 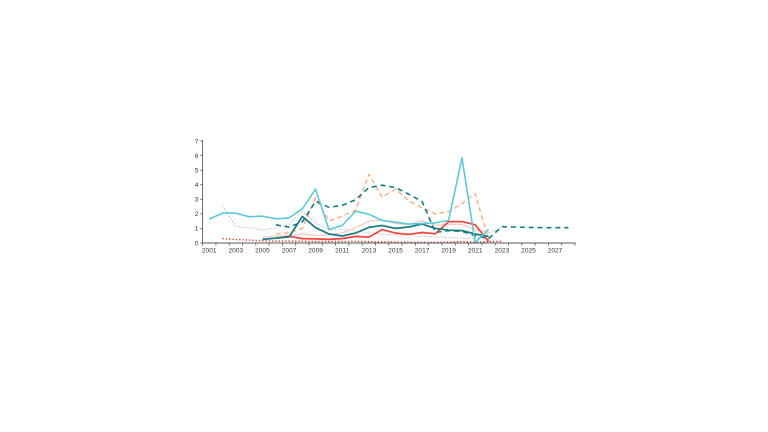 What do you see at coordinates (197, 141) in the screenshot?
I see `svg-text: 7` at bounding box center [197, 141].